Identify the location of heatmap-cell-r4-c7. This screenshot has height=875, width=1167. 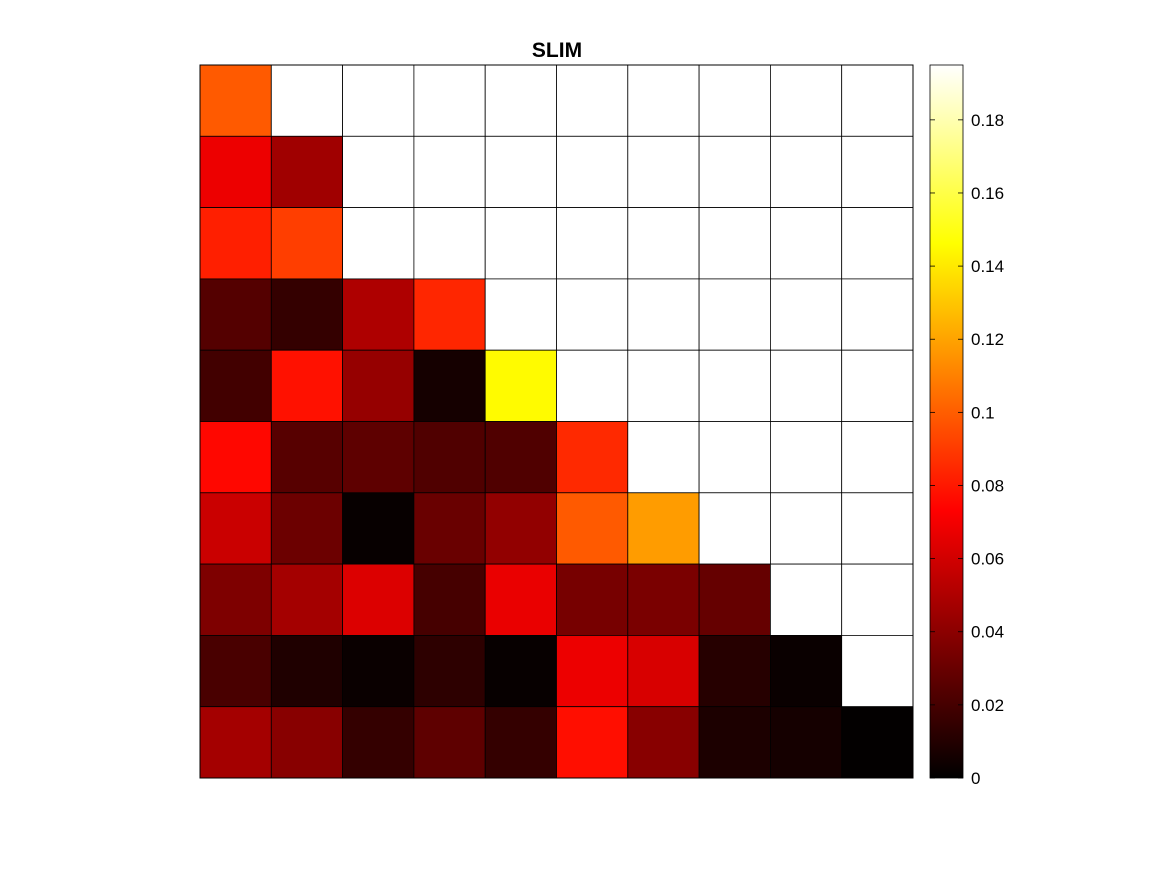
(663, 314).